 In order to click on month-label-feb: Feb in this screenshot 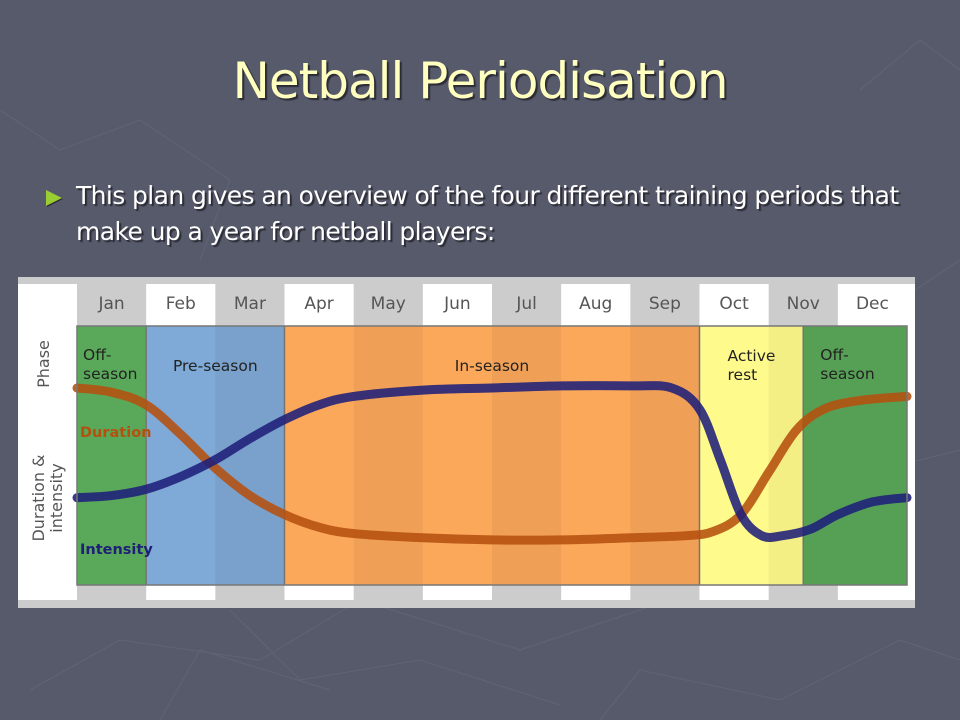, I will do `click(181, 304)`.